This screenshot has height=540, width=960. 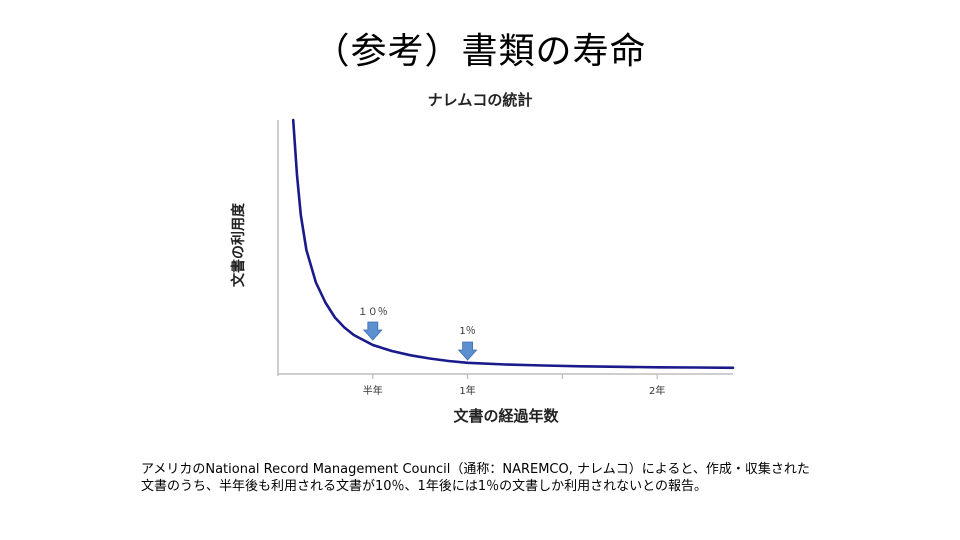 What do you see at coordinates (418, 334) in the screenshot?
I see `annotations: １０％ 1％` at bounding box center [418, 334].